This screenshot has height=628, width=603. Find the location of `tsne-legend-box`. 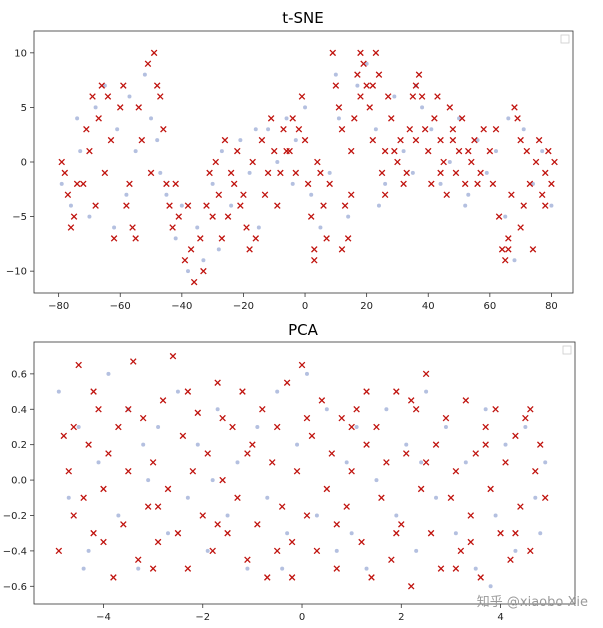

tsne-legend-box is located at coordinates (565, 39).